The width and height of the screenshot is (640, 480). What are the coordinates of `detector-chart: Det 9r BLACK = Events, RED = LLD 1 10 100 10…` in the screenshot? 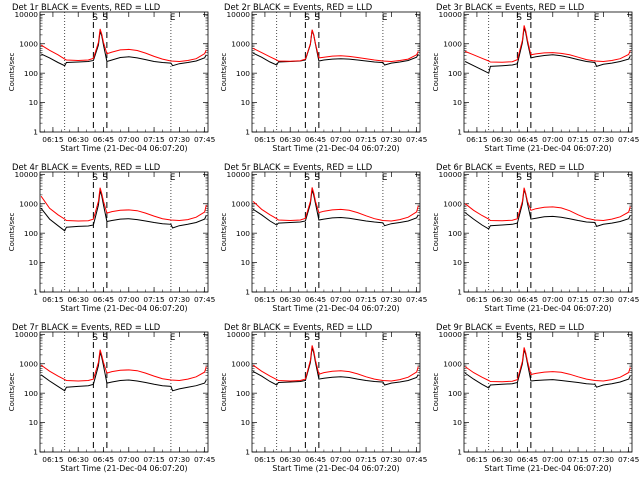 It's located at (536, 397).